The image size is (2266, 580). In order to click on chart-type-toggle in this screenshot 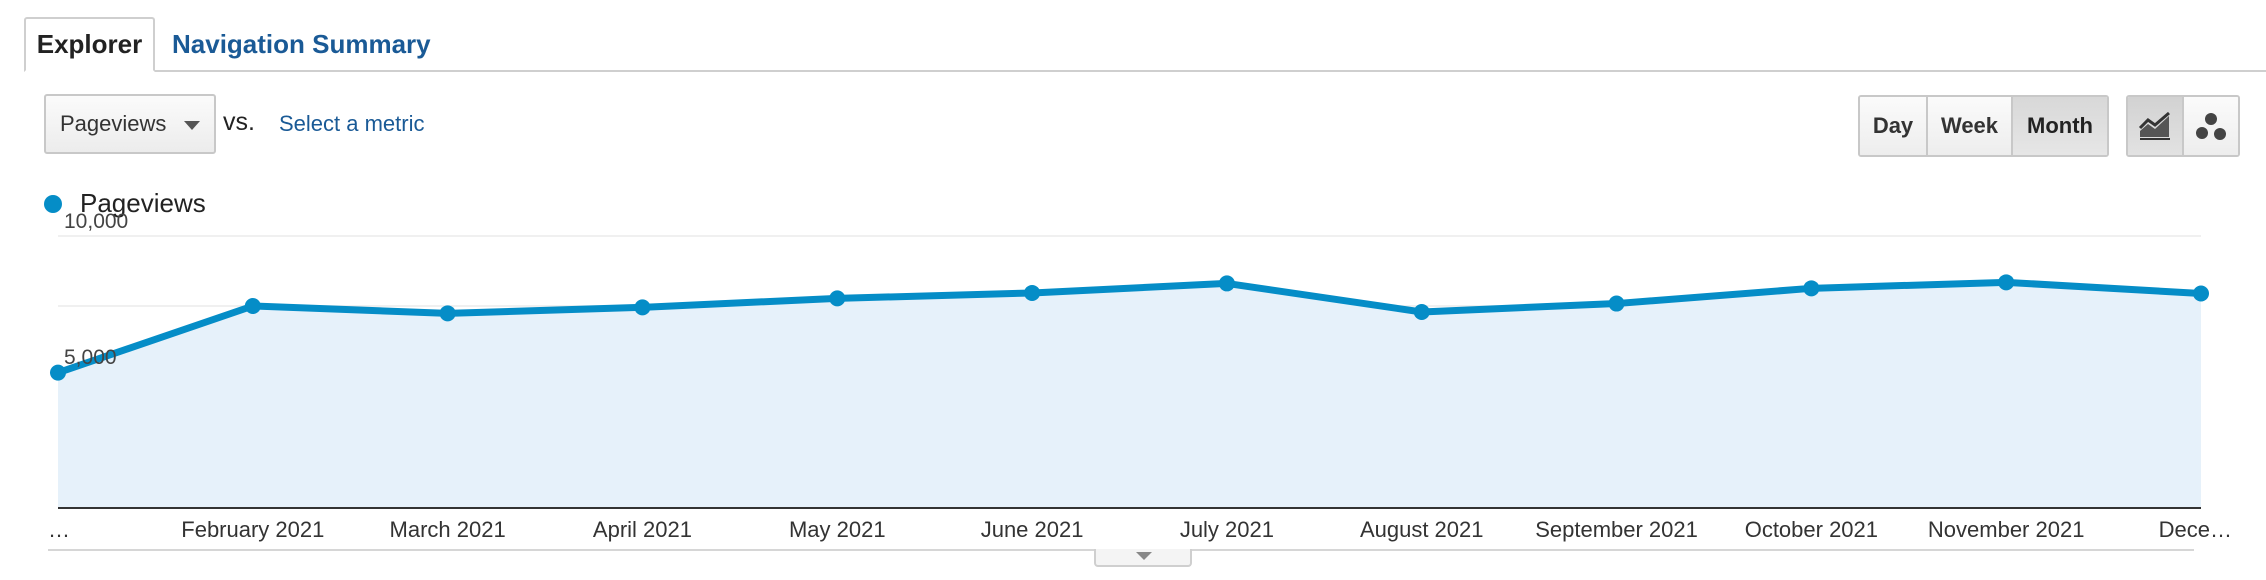, I will do `click(2183, 126)`.